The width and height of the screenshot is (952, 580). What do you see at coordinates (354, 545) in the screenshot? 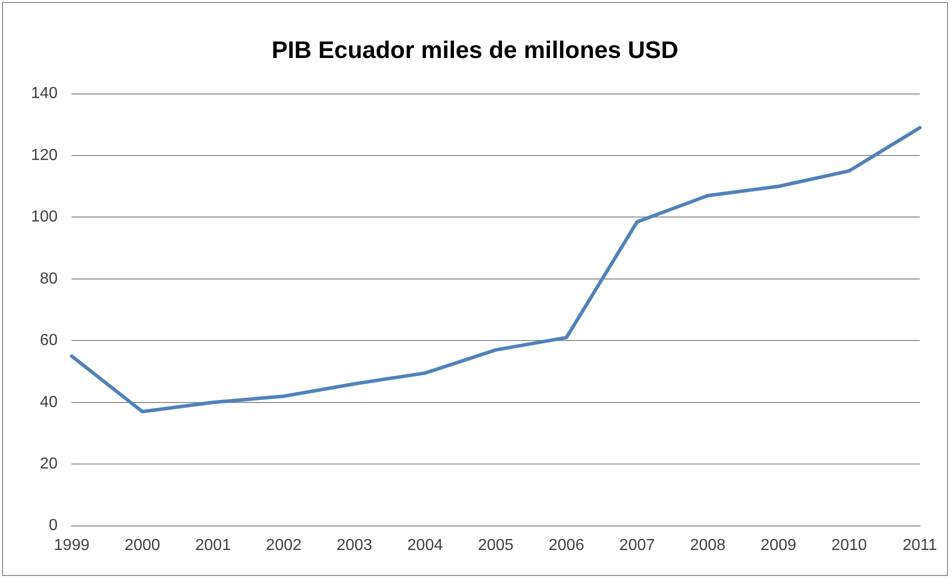
I see `x-tick-label: 2003` at bounding box center [354, 545].